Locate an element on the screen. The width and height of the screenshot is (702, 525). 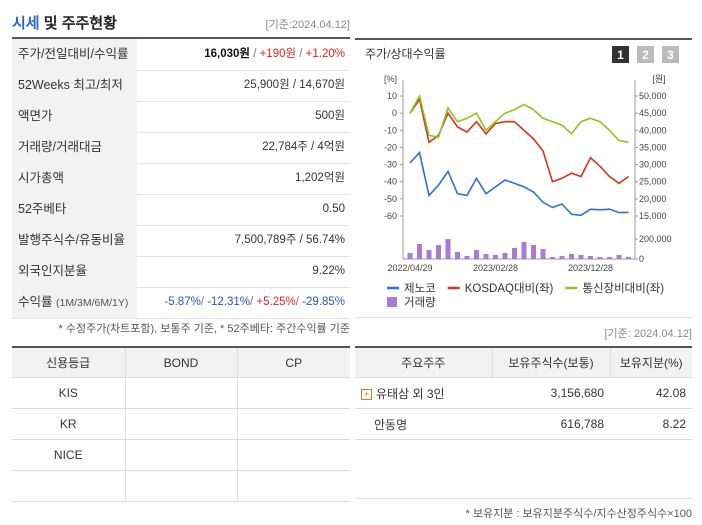
summary-row: 거래량/거래대금 22,784주 / 4억원 is located at coordinates (181, 148).